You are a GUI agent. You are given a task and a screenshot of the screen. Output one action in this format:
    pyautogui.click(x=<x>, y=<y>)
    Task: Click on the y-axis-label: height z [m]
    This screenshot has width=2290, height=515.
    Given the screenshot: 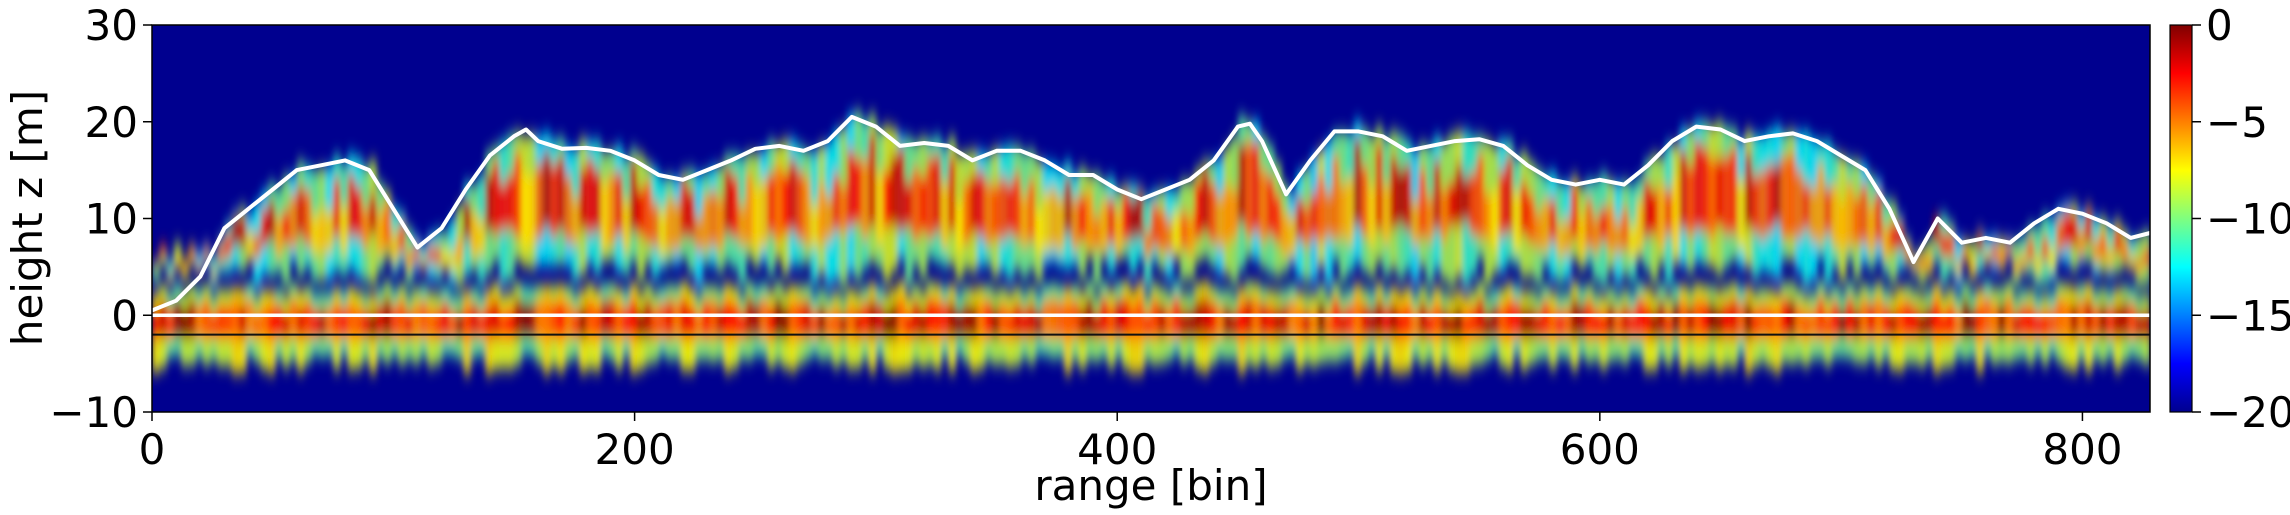 What is the action you would take?
    pyautogui.click(x=27, y=218)
    